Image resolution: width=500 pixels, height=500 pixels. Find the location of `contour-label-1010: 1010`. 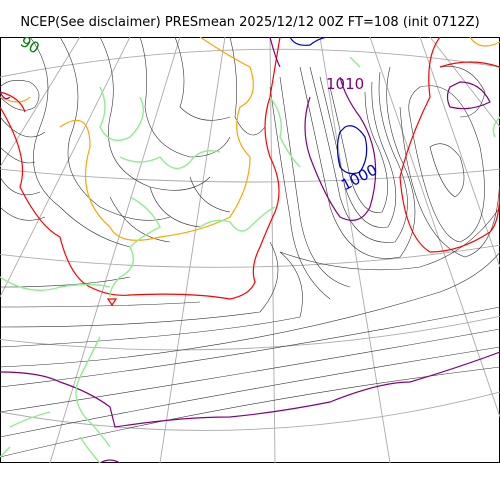

contour-label-1010: 1010 is located at coordinates (345, 84).